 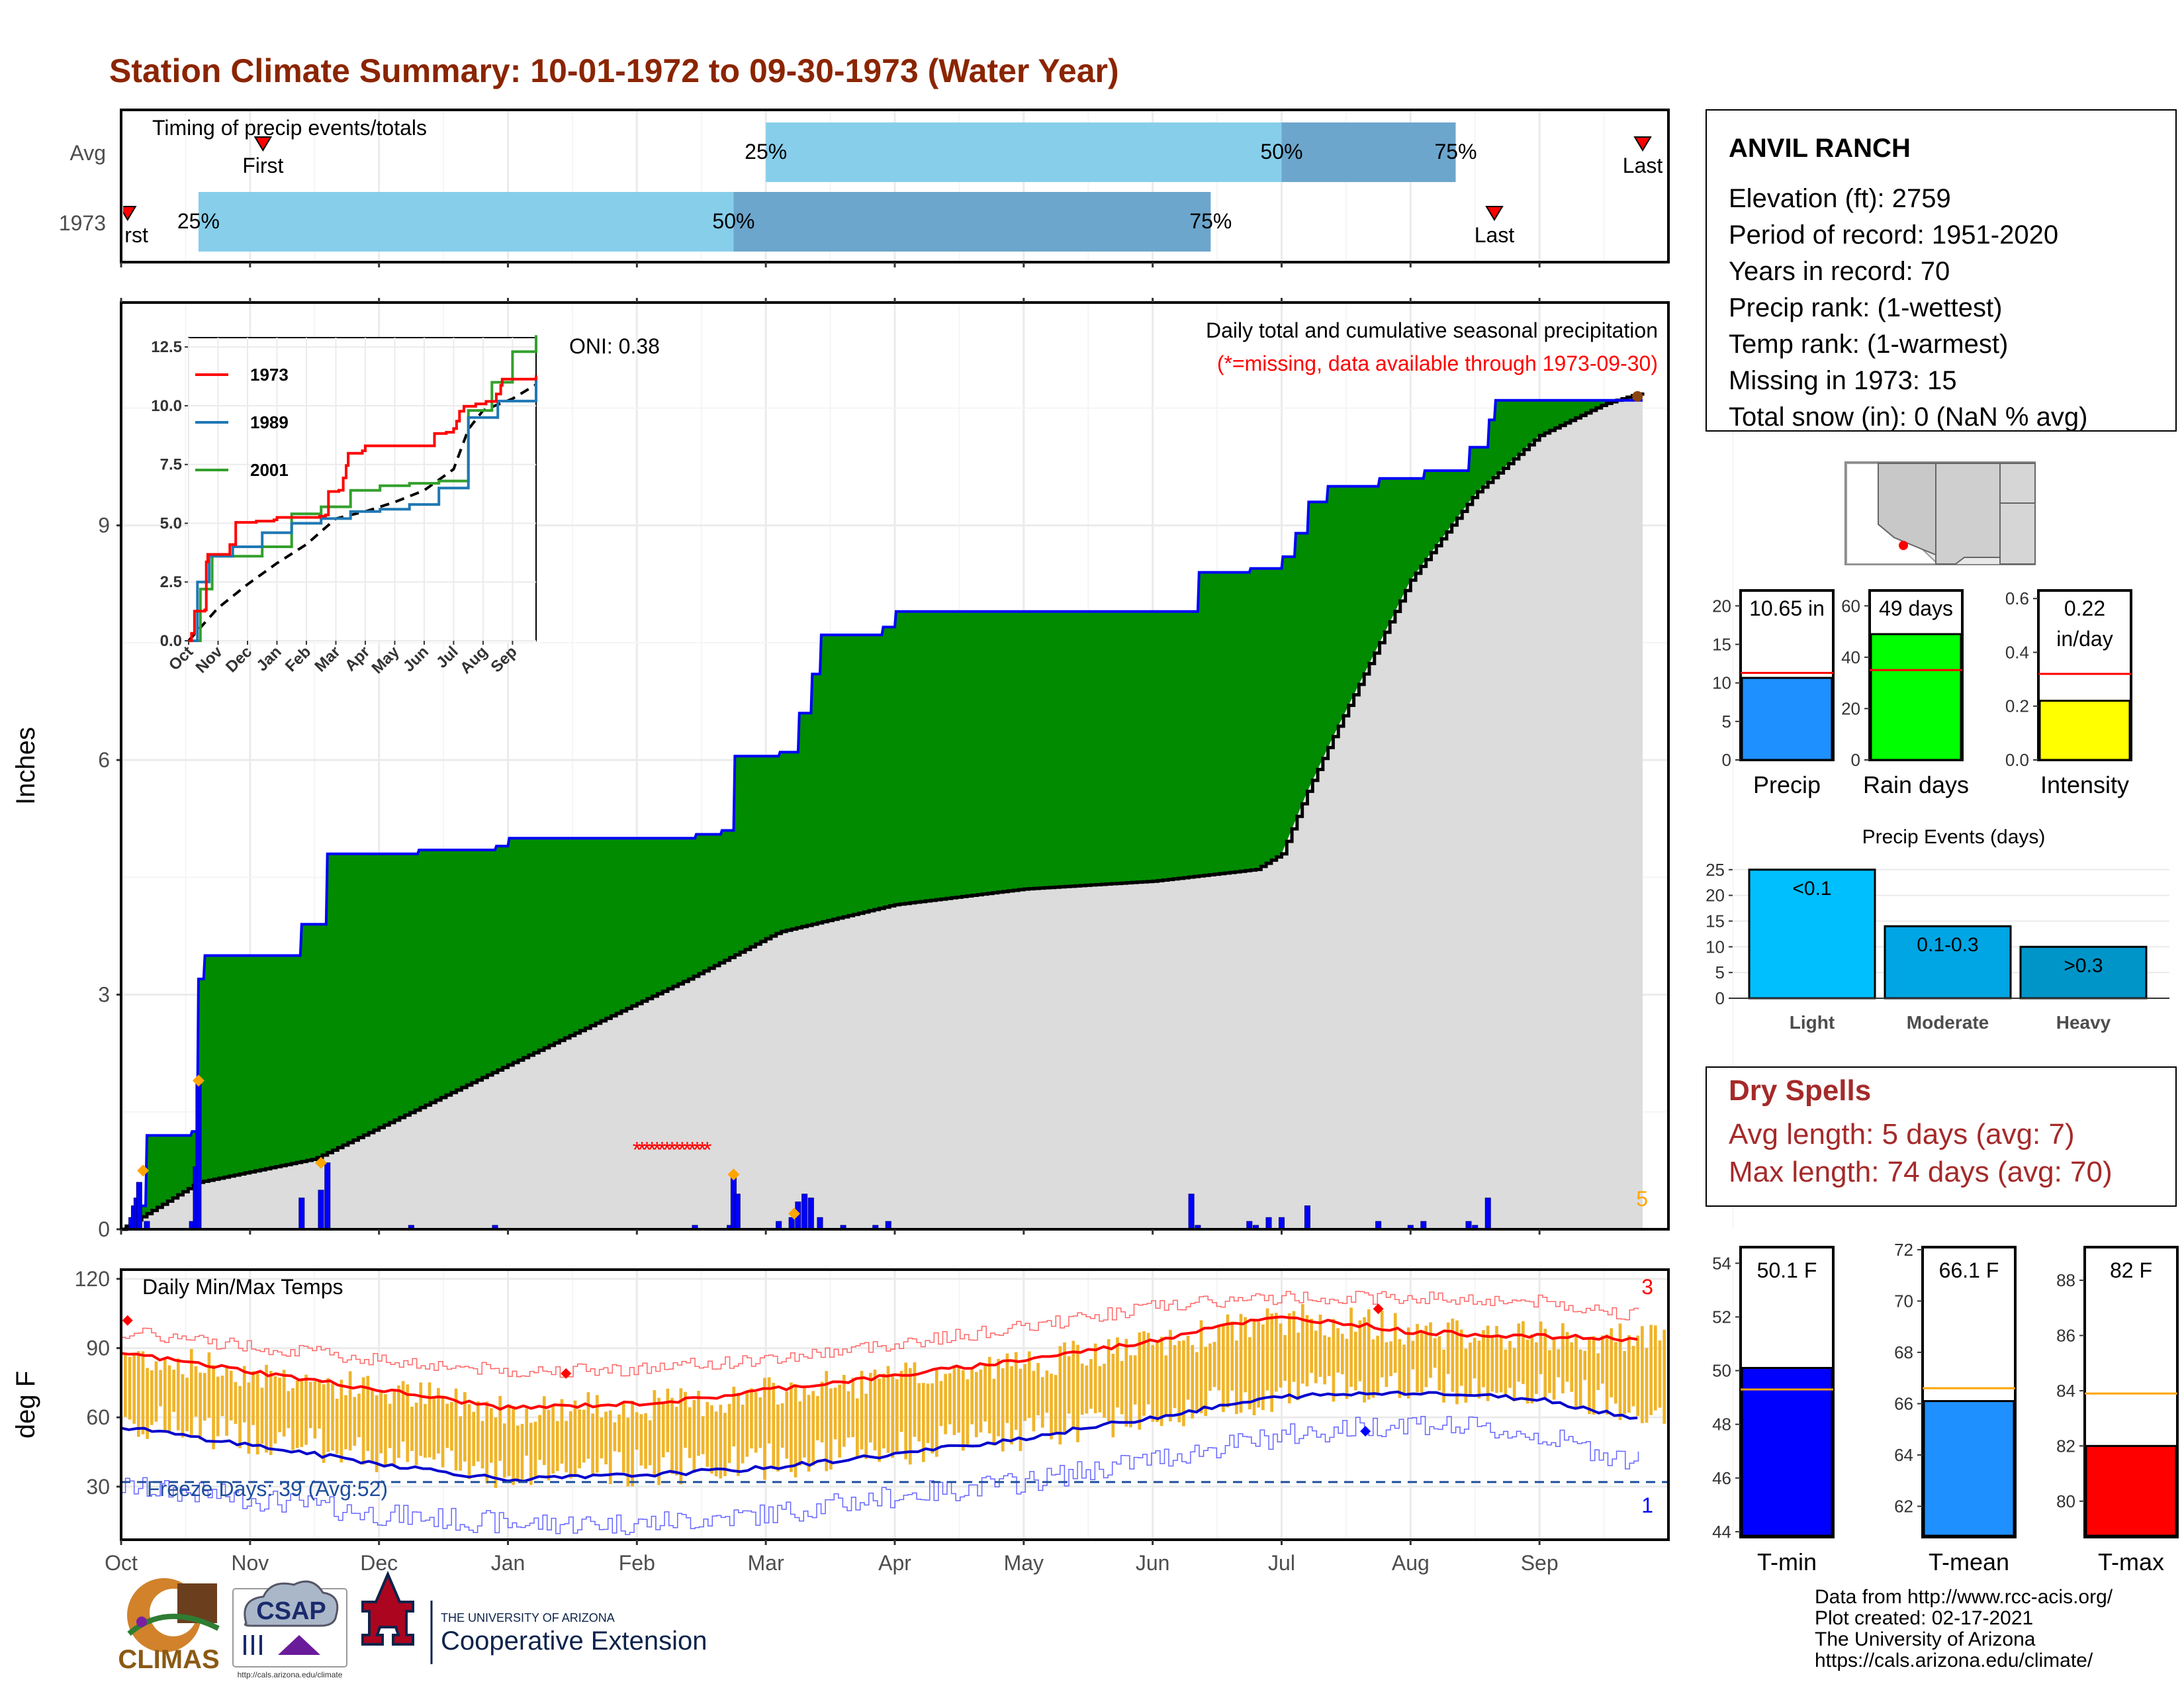 I want to click on station-missing: Missing in 1973: 15, so click(x=1843, y=380).